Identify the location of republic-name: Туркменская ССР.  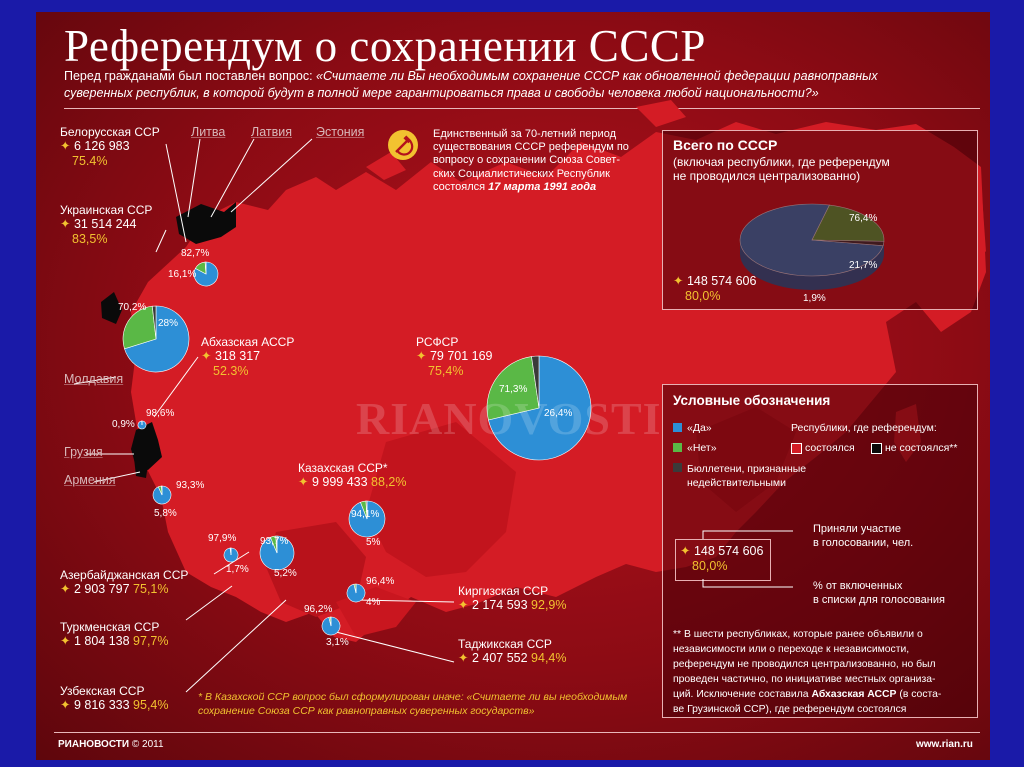
(110, 627).